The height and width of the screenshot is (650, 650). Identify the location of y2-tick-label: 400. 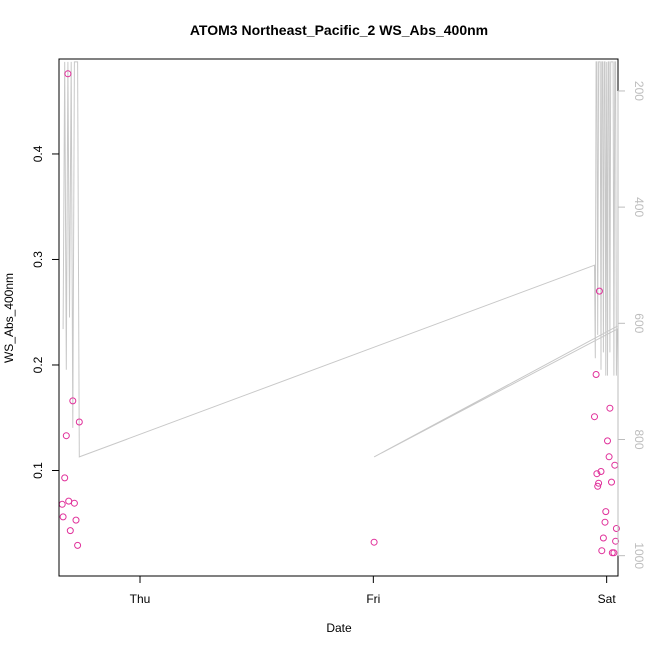
(639, 207).